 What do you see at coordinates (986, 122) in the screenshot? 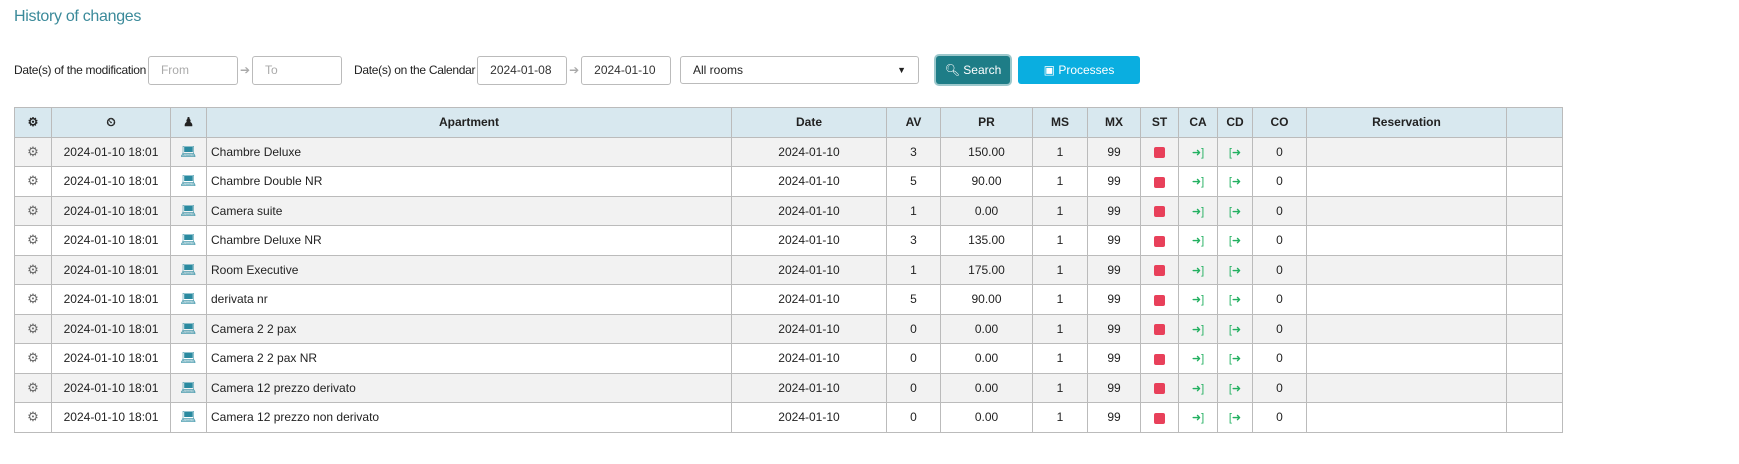
I see `col-pr: PR` at bounding box center [986, 122].